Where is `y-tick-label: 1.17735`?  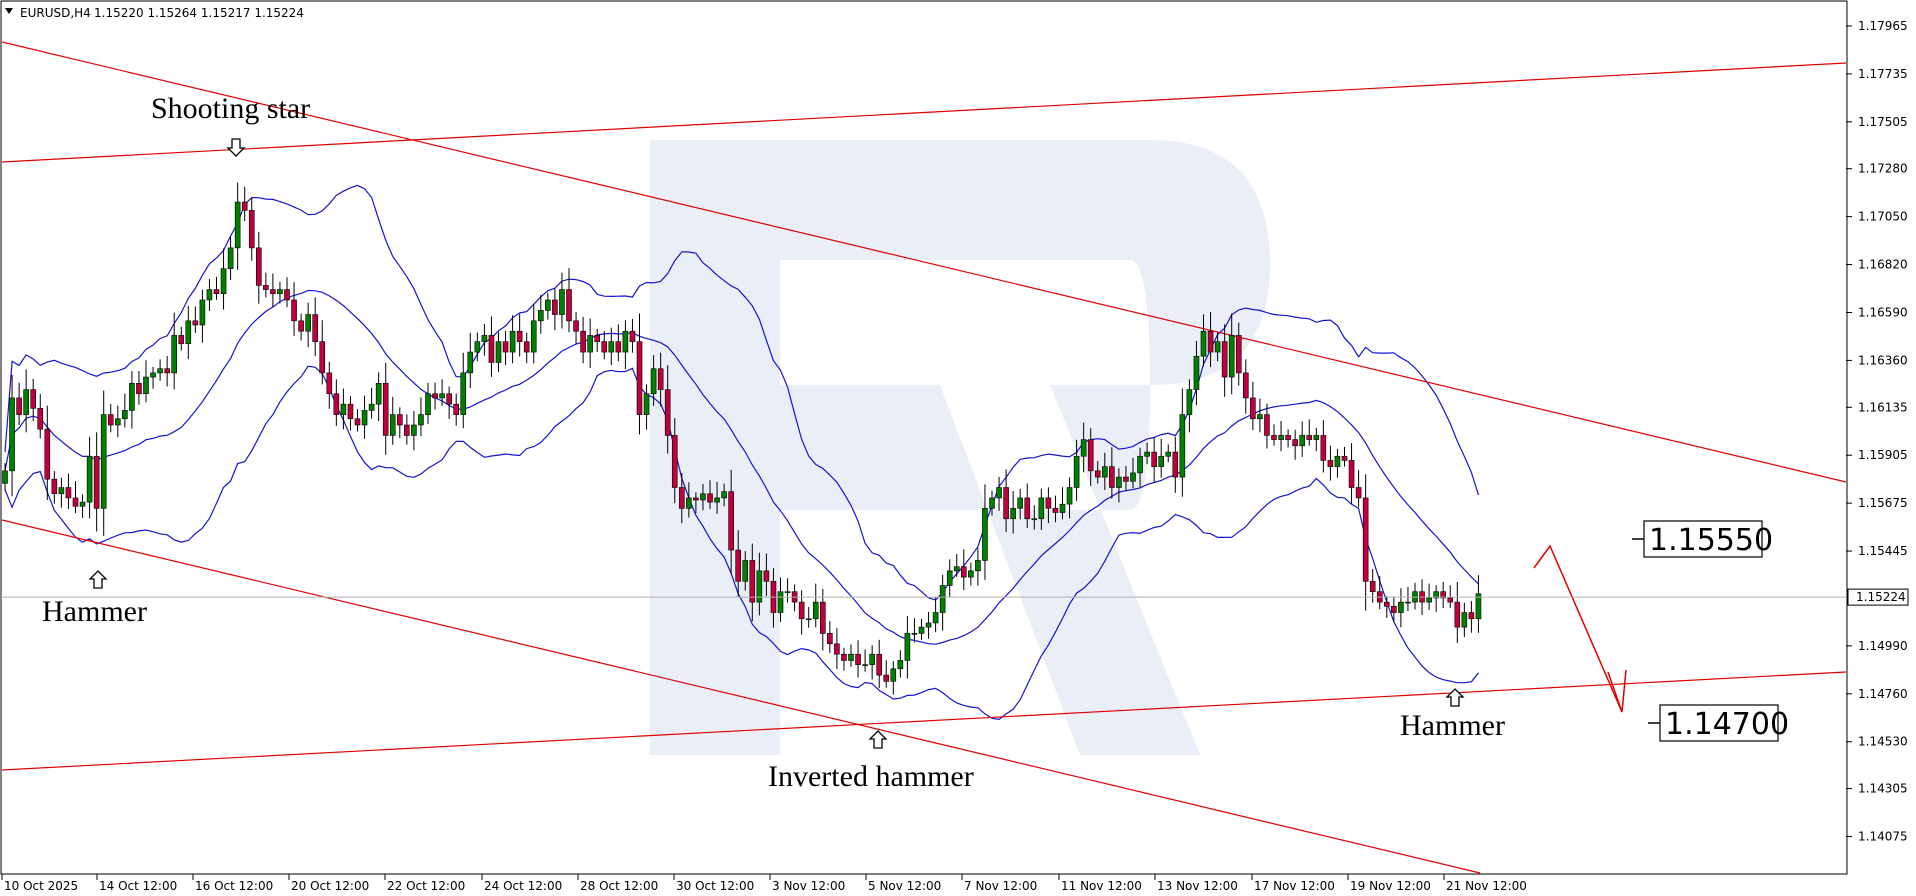
y-tick-label: 1.17735 is located at coordinates (1883, 74).